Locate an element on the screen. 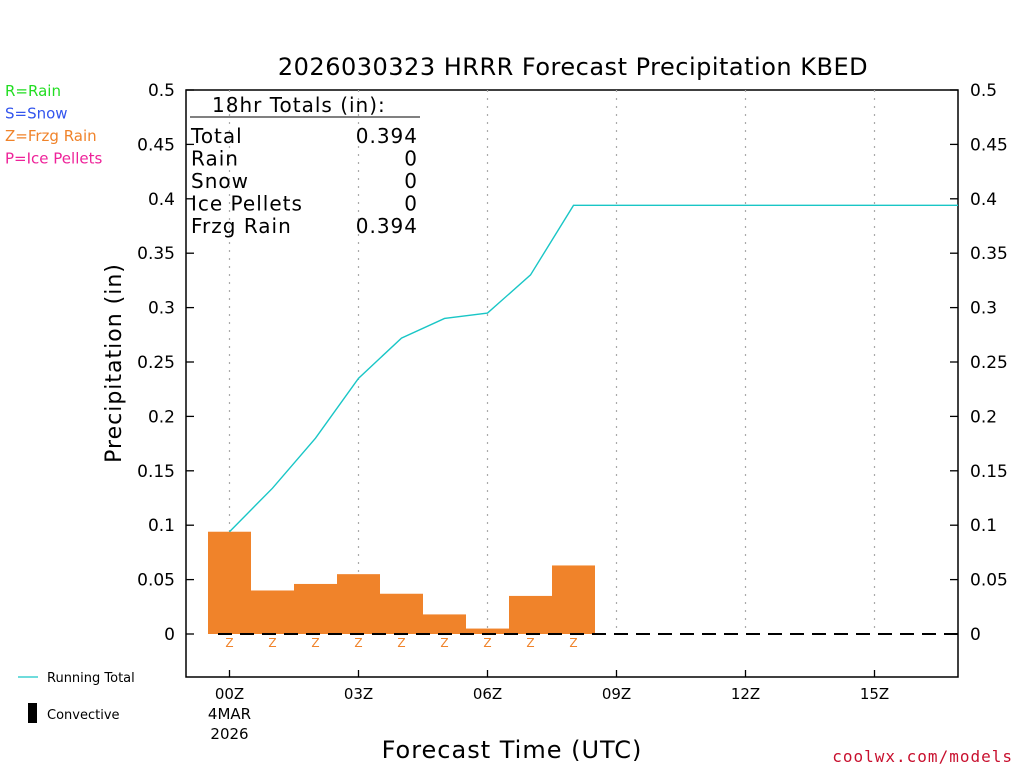  y-axis-left: 0 0.05 0.1 0.15 0.2 0.25 0.3 0.35 0.4 0.45 0.5 is located at coordinates (165, 363).